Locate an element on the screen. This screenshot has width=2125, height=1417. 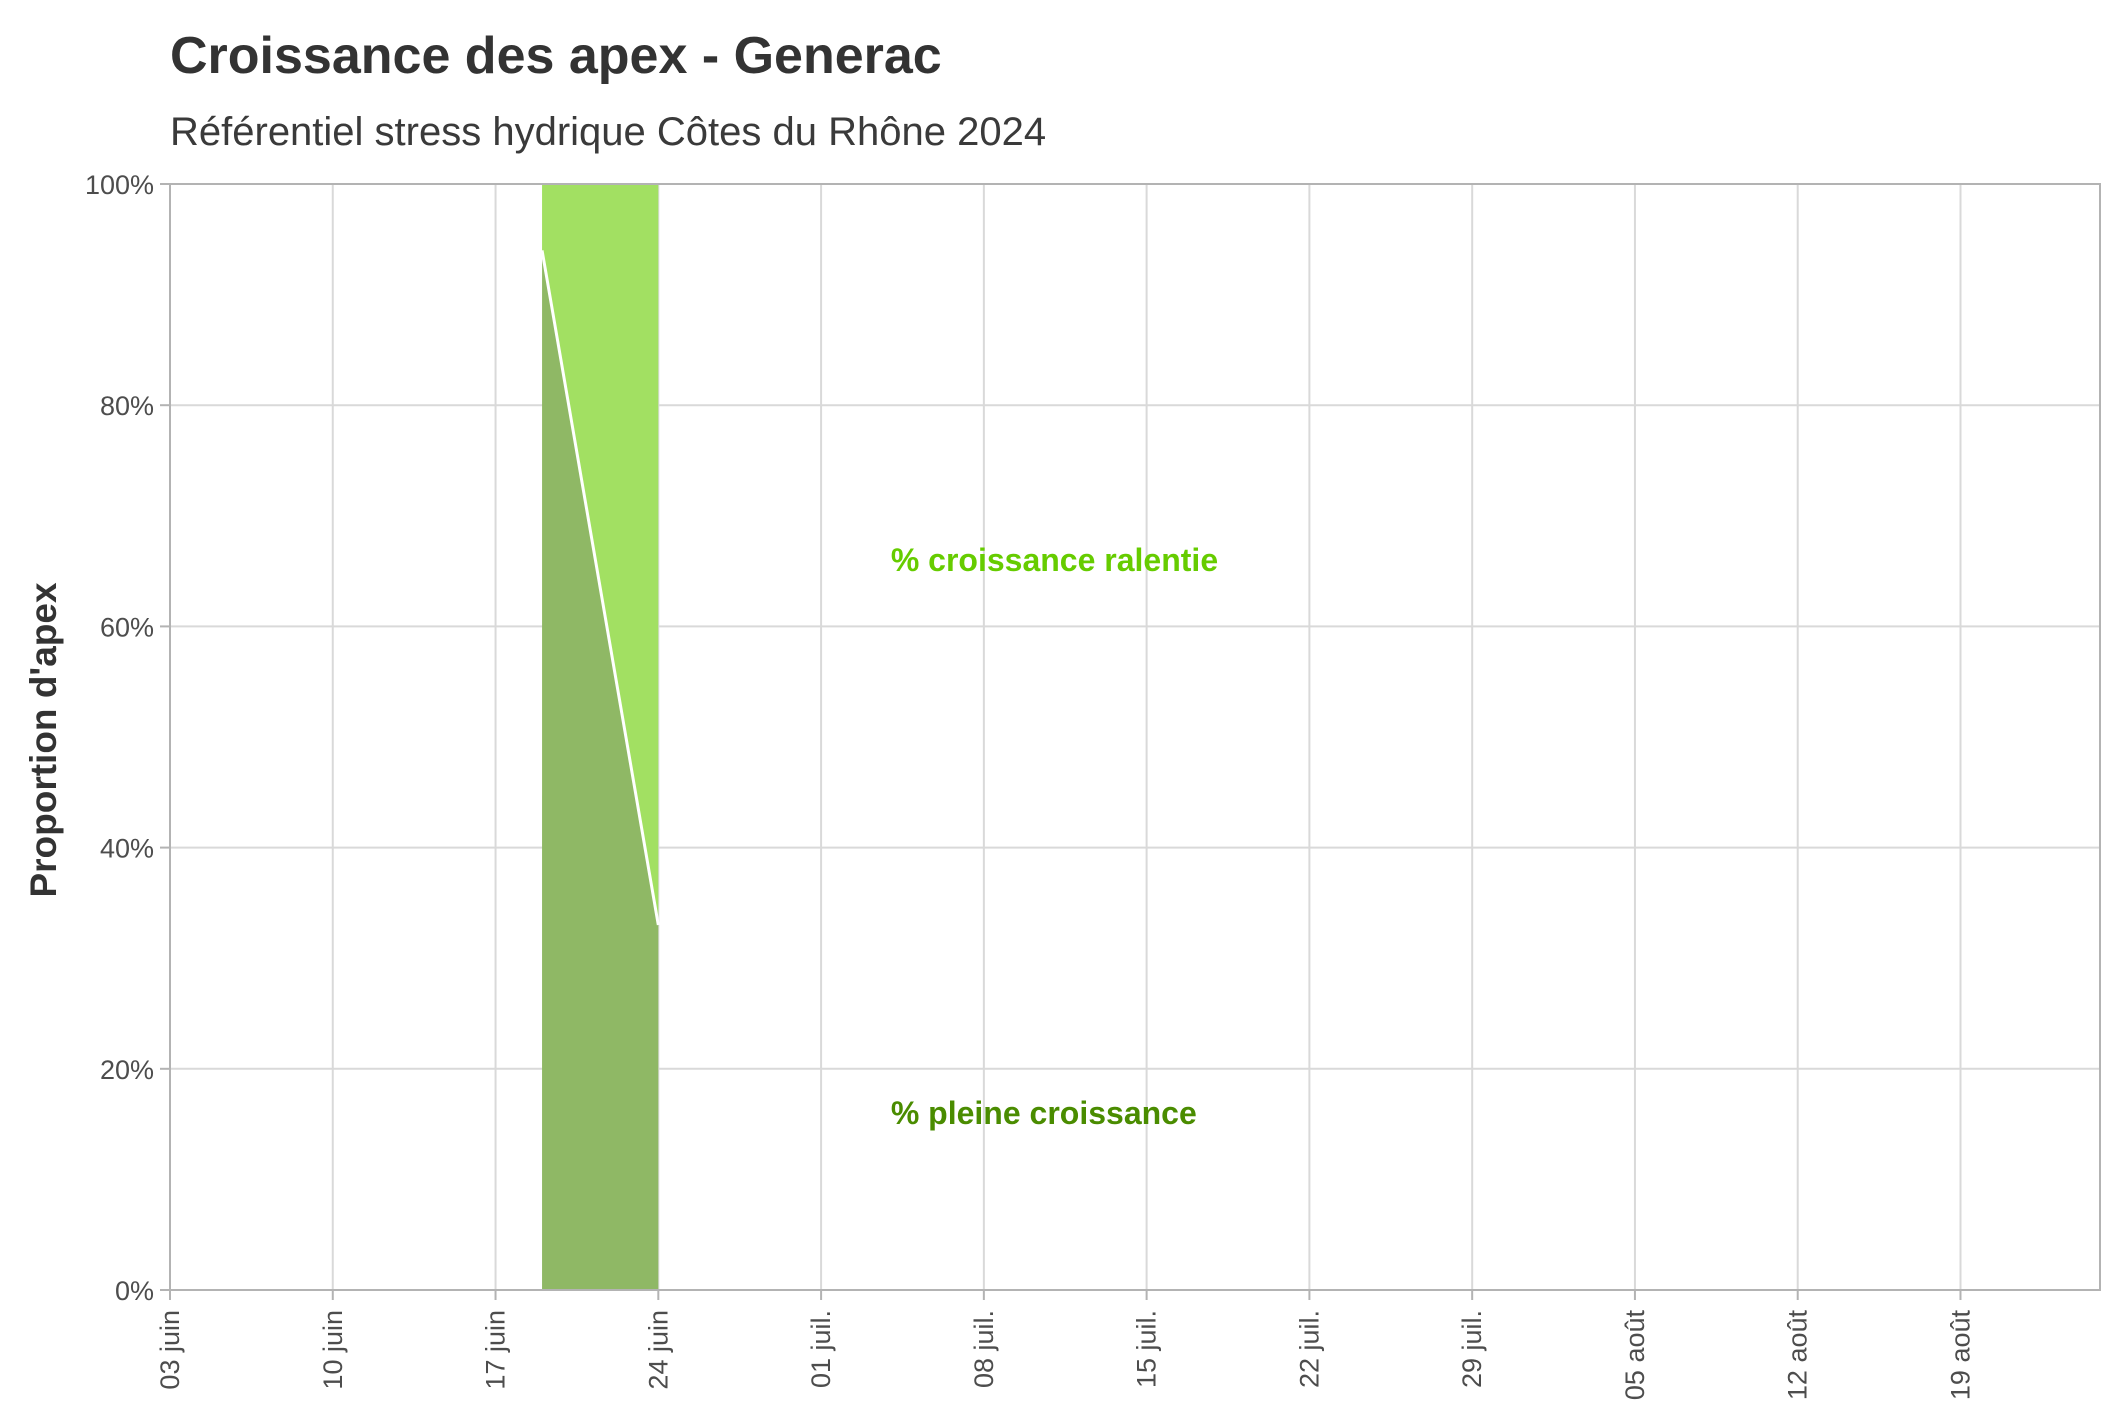
y-tick-label: 60% is located at coordinates (127, 627).